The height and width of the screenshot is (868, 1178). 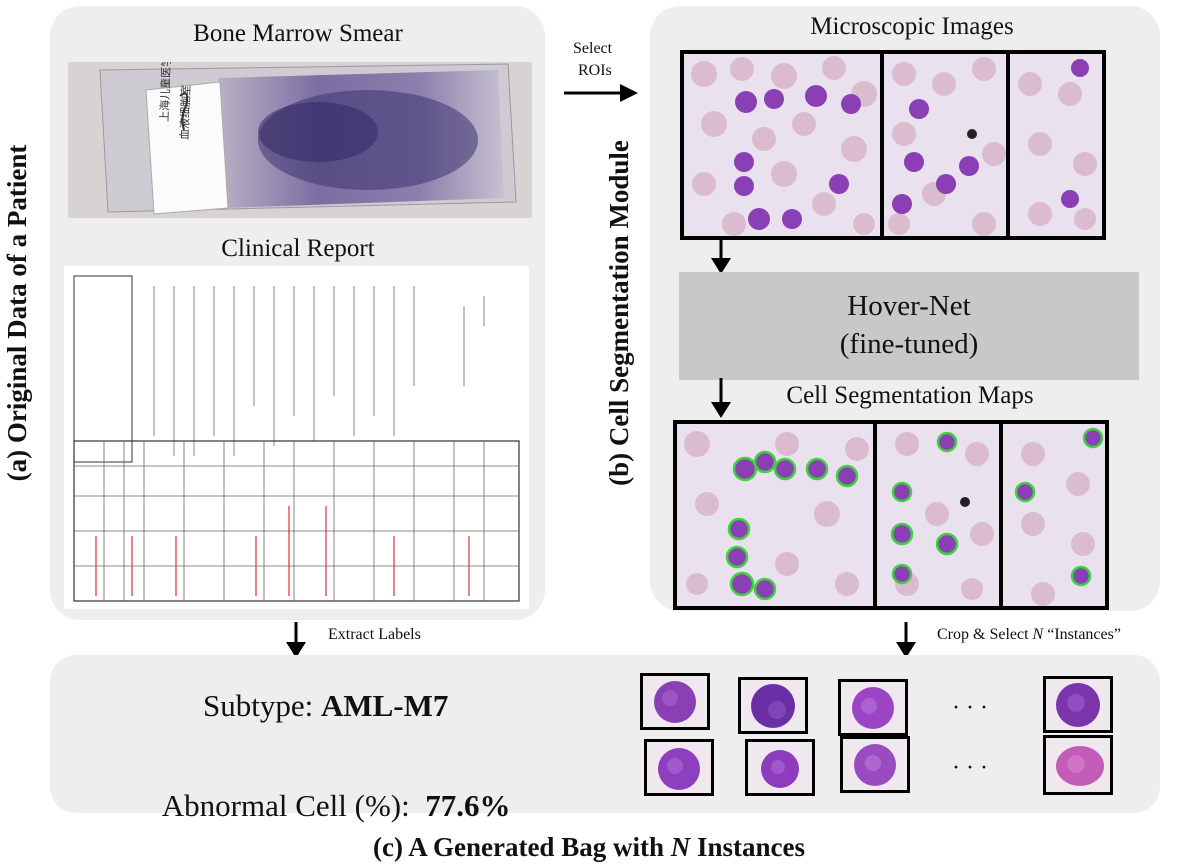 I want to click on smear-title: Bone Marrow Smear, so click(x=298, y=33).